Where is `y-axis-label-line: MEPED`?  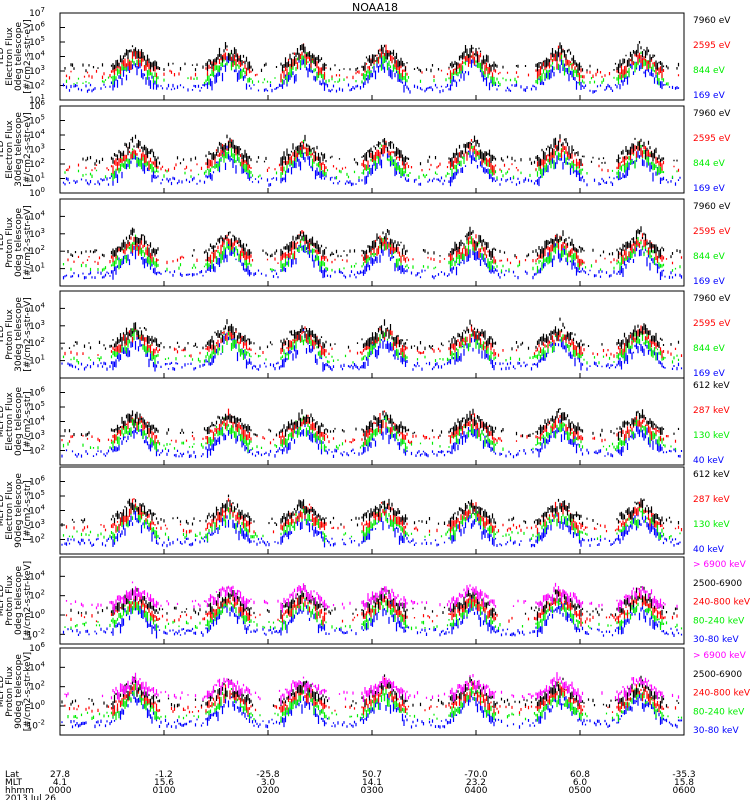 y-axis-label-line: MEPED is located at coordinates (3, 511).